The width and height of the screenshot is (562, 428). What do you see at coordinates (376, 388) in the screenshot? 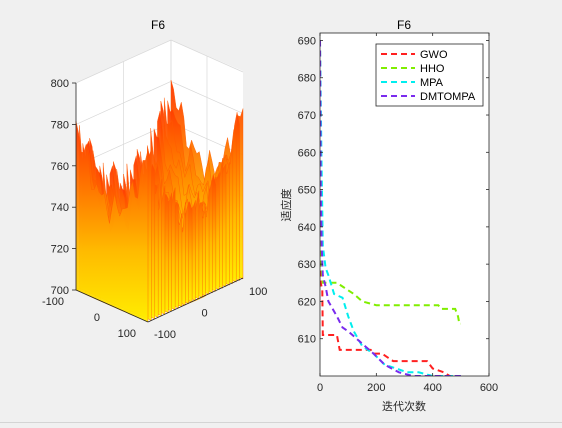
I see `x-tick-label: 200` at bounding box center [376, 388].